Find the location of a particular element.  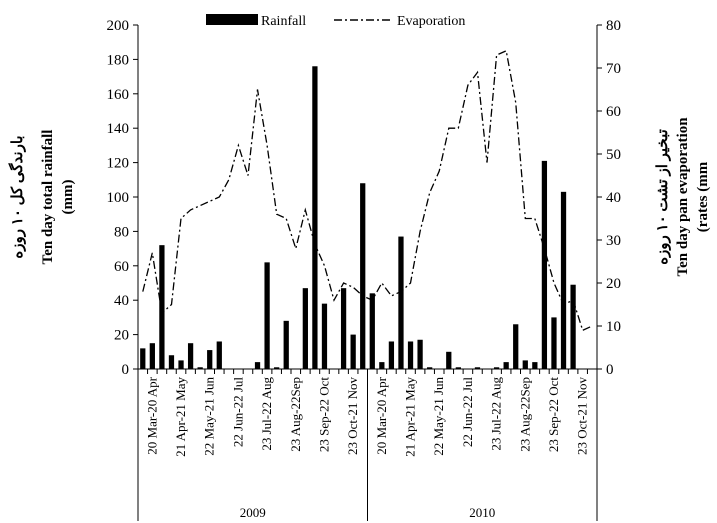

left-tick-label: 80 is located at coordinates (121, 232).